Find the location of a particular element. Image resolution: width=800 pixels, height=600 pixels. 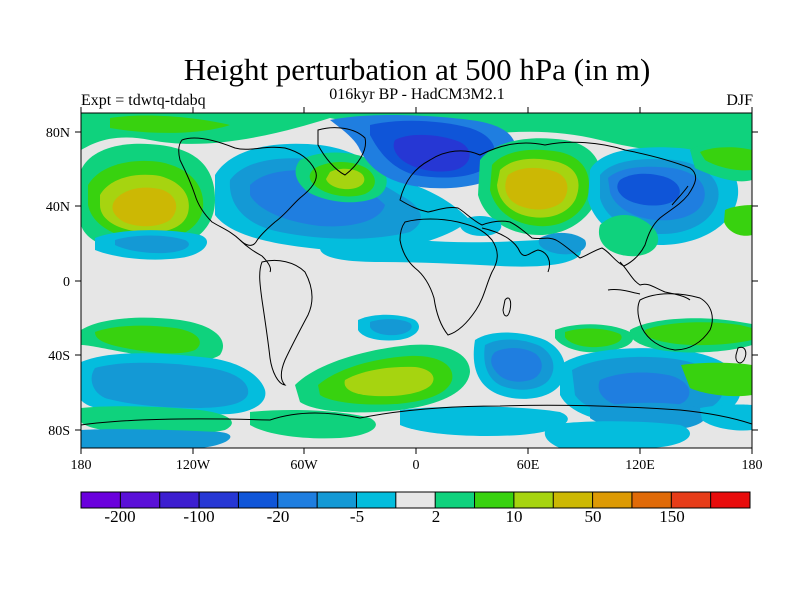

colorbar-frame is located at coordinates (415, 500).